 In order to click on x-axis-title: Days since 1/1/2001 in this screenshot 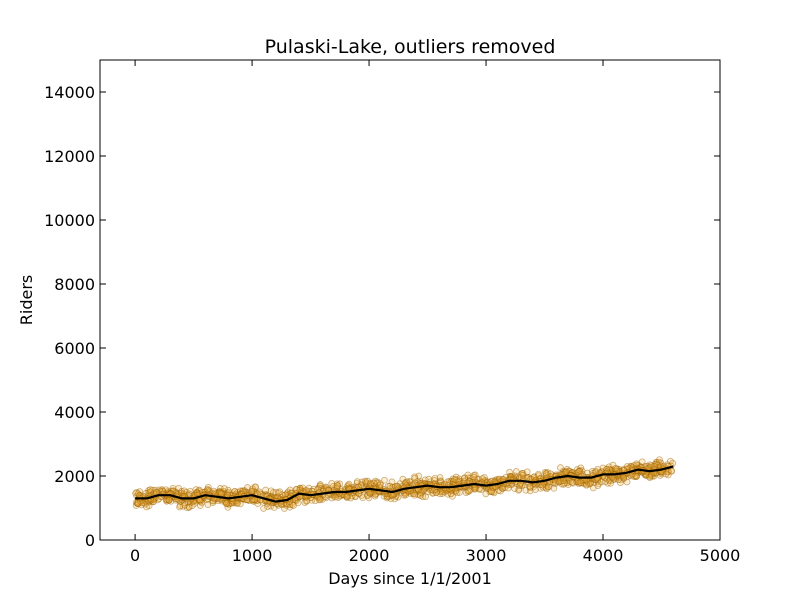, I will do `click(410, 578)`.